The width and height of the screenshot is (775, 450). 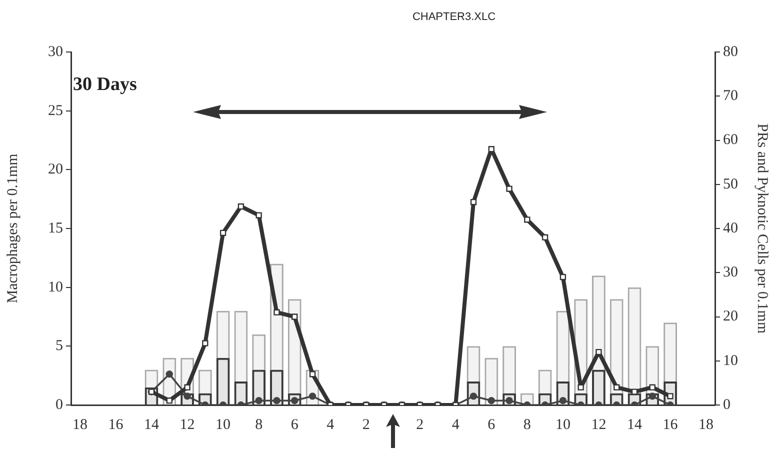 What do you see at coordinates (454, 17) in the screenshot?
I see `text: CHAPTER3.XLC` at bounding box center [454, 17].